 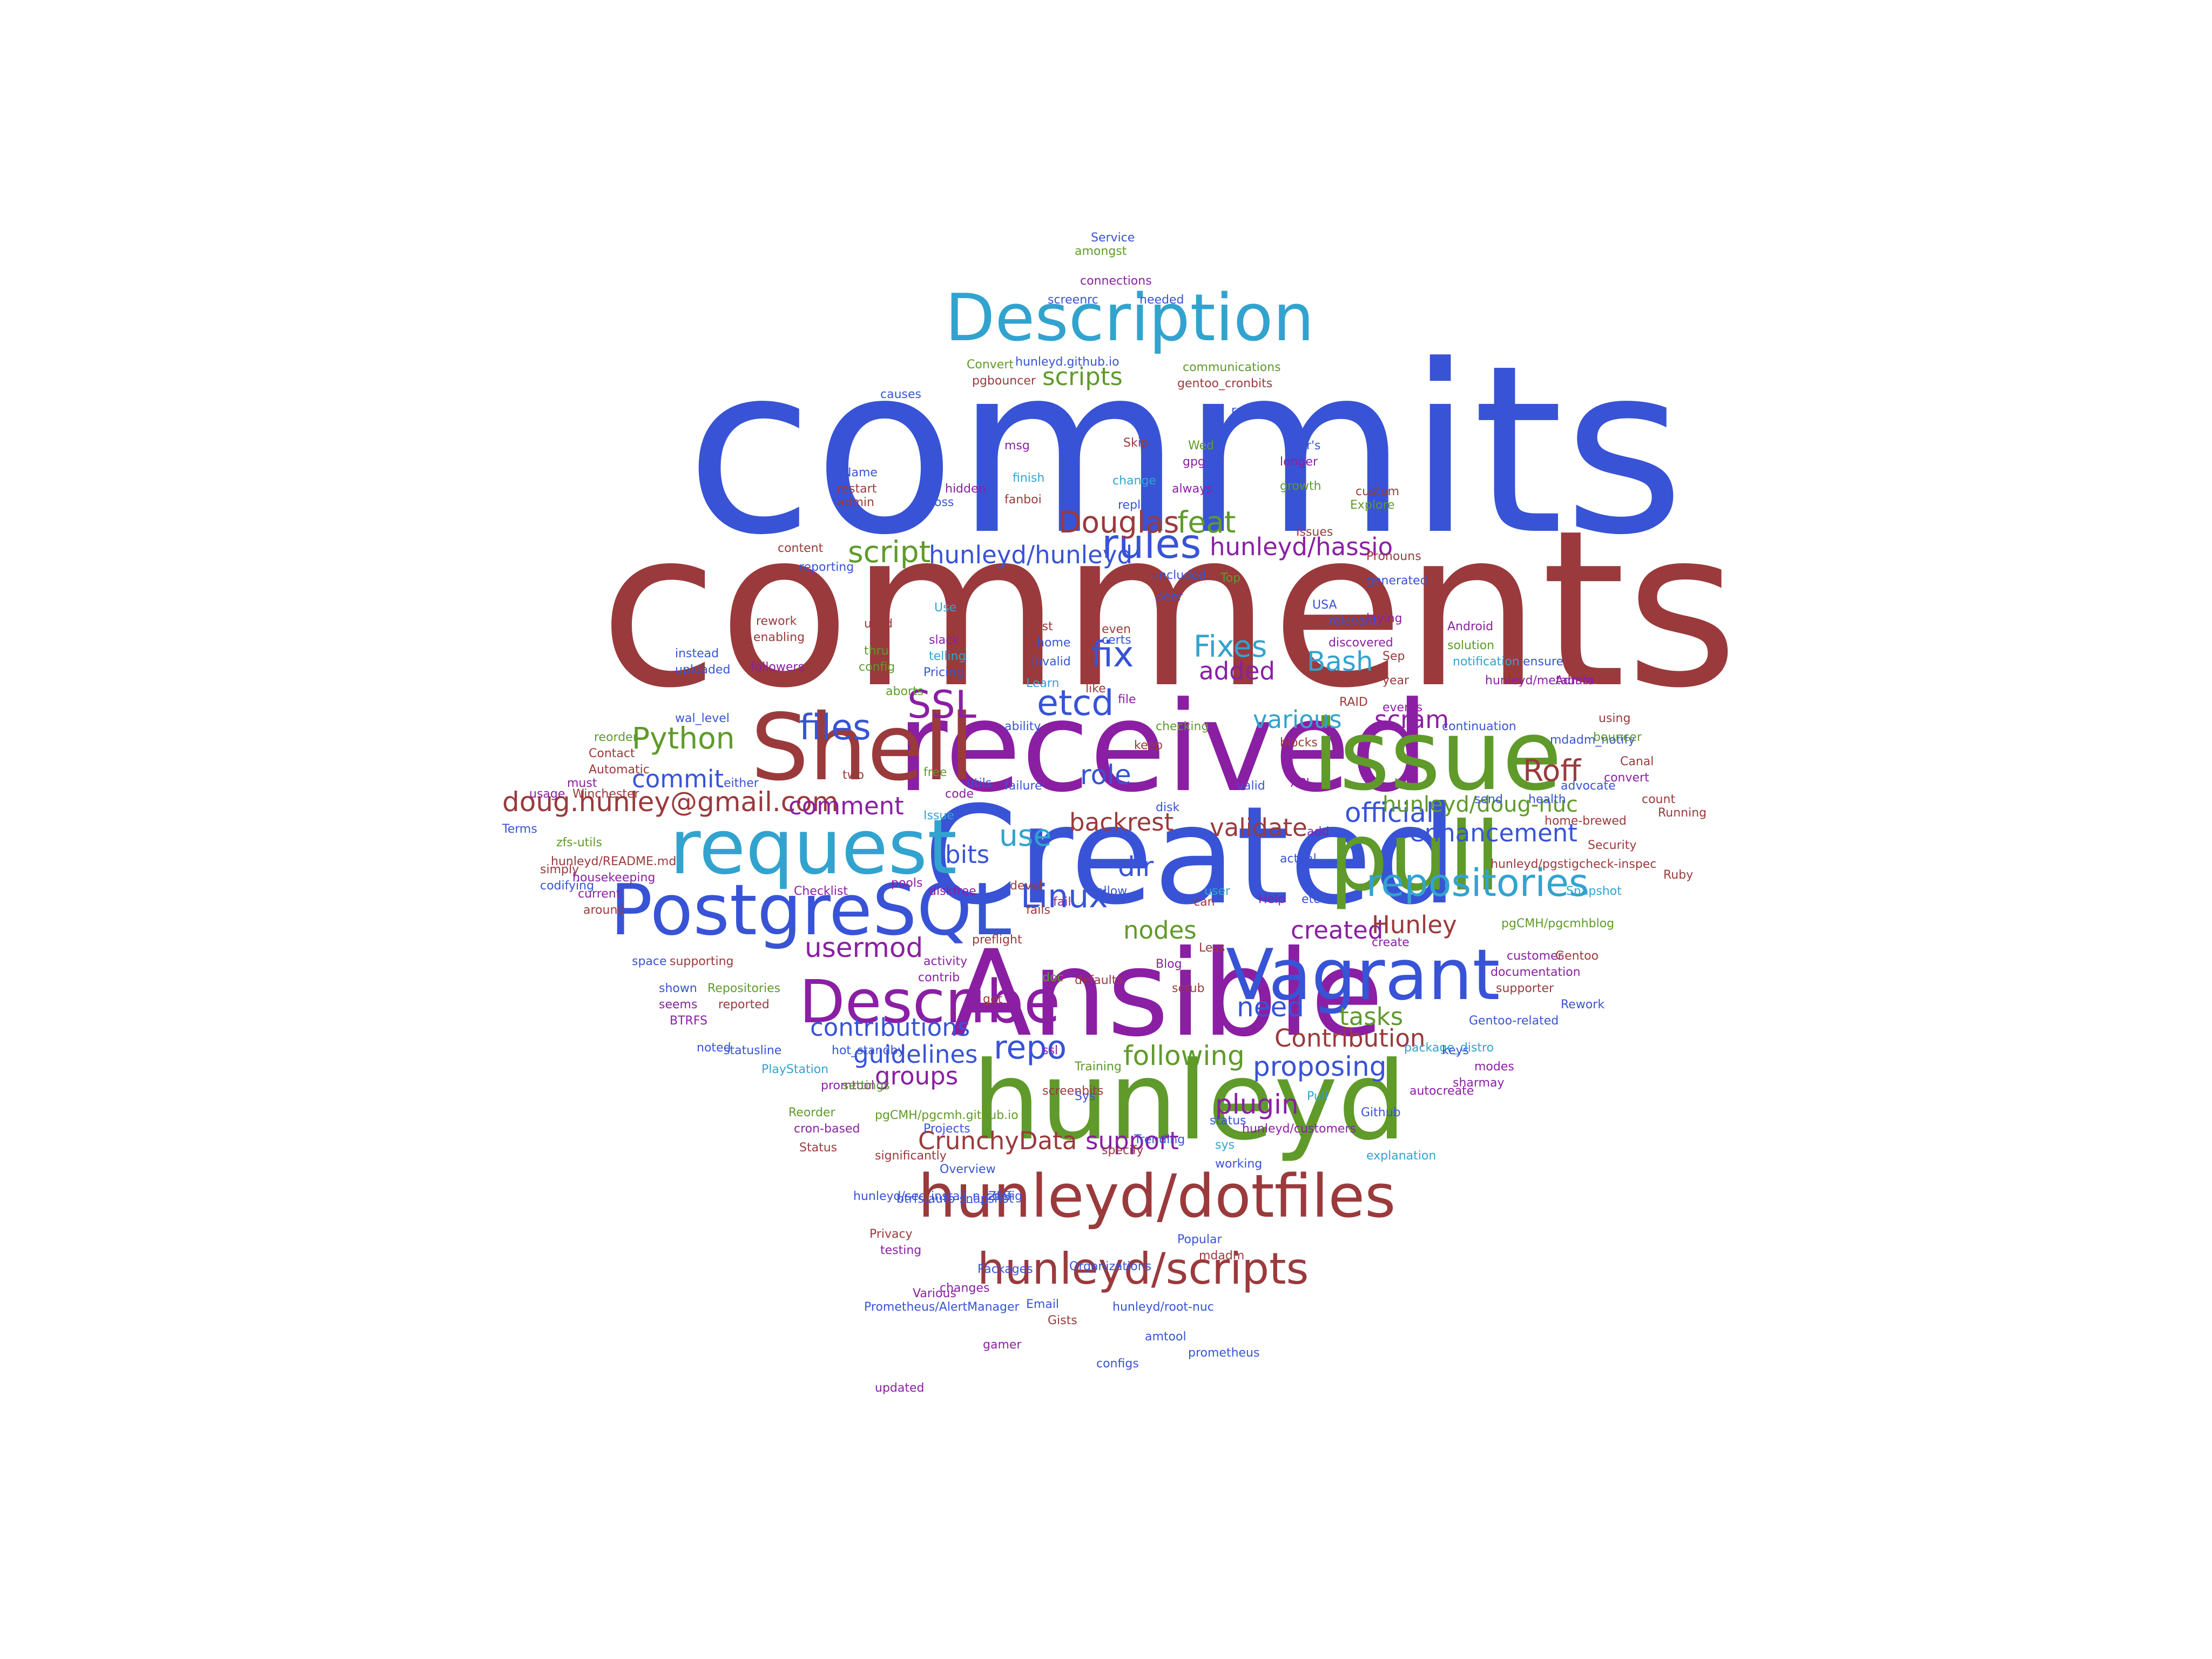 I want to click on cloud-word: support, so click(x=1132, y=1141).